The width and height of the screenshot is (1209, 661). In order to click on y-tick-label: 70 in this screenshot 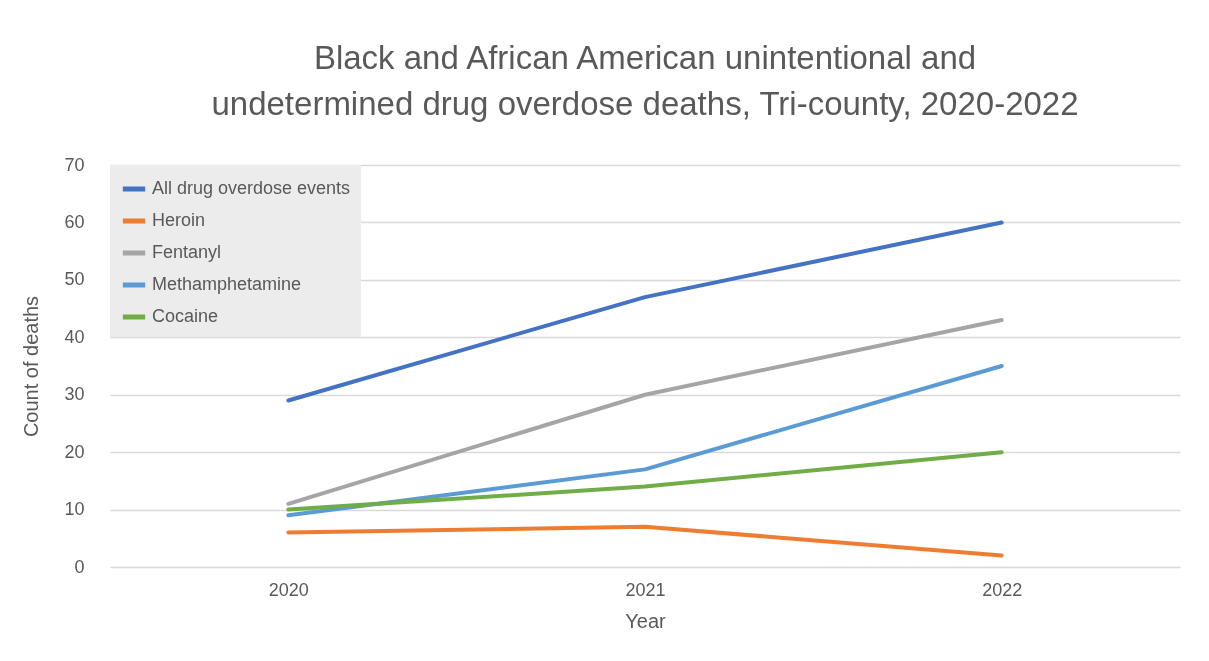, I will do `click(74, 164)`.